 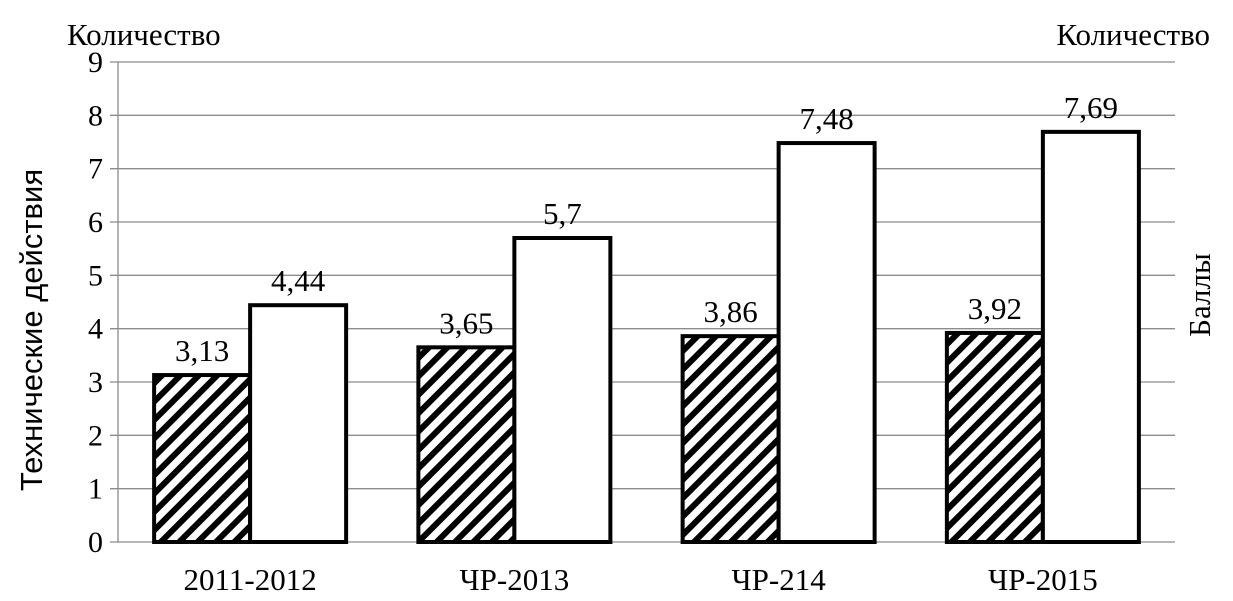 I want to click on y-axis-title-right: Баллы, so click(x=1199, y=295).